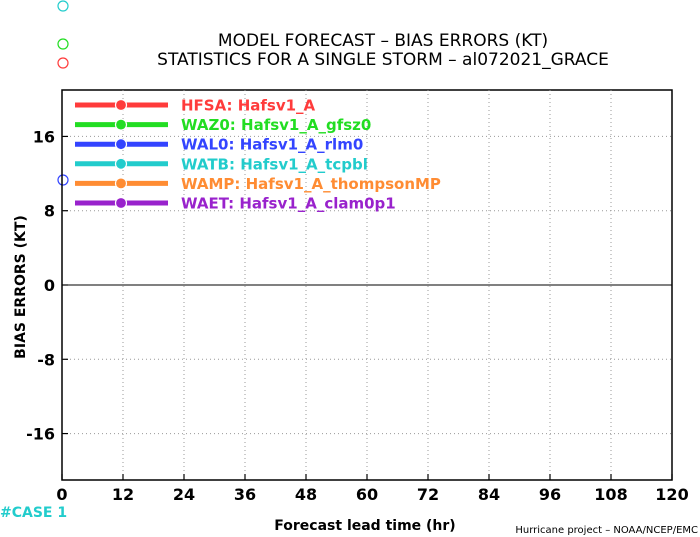  Describe the element at coordinates (49, 211) in the screenshot. I see `y-tick-label: 8` at that location.